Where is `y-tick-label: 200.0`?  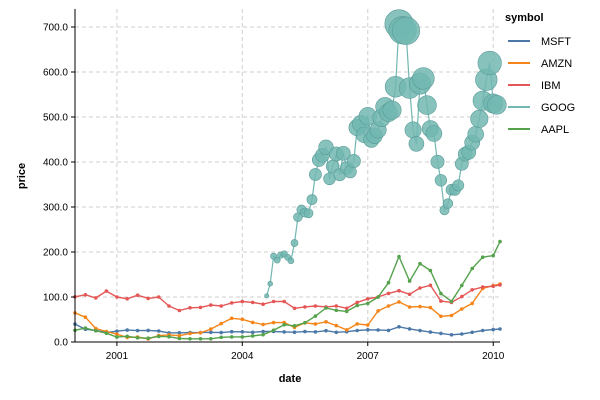 y-tick-label: 200.0 is located at coordinates (55, 253).